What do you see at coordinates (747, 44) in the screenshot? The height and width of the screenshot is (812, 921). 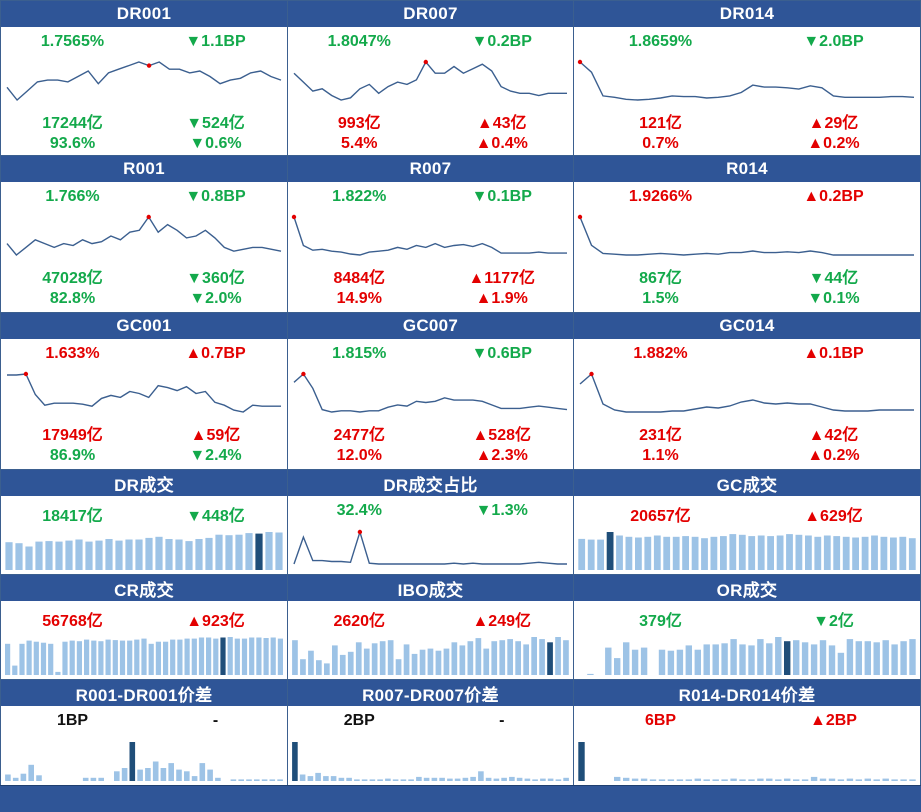 I see `primary-stat: 1.8659% ▼2.0BP` at bounding box center [747, 44].